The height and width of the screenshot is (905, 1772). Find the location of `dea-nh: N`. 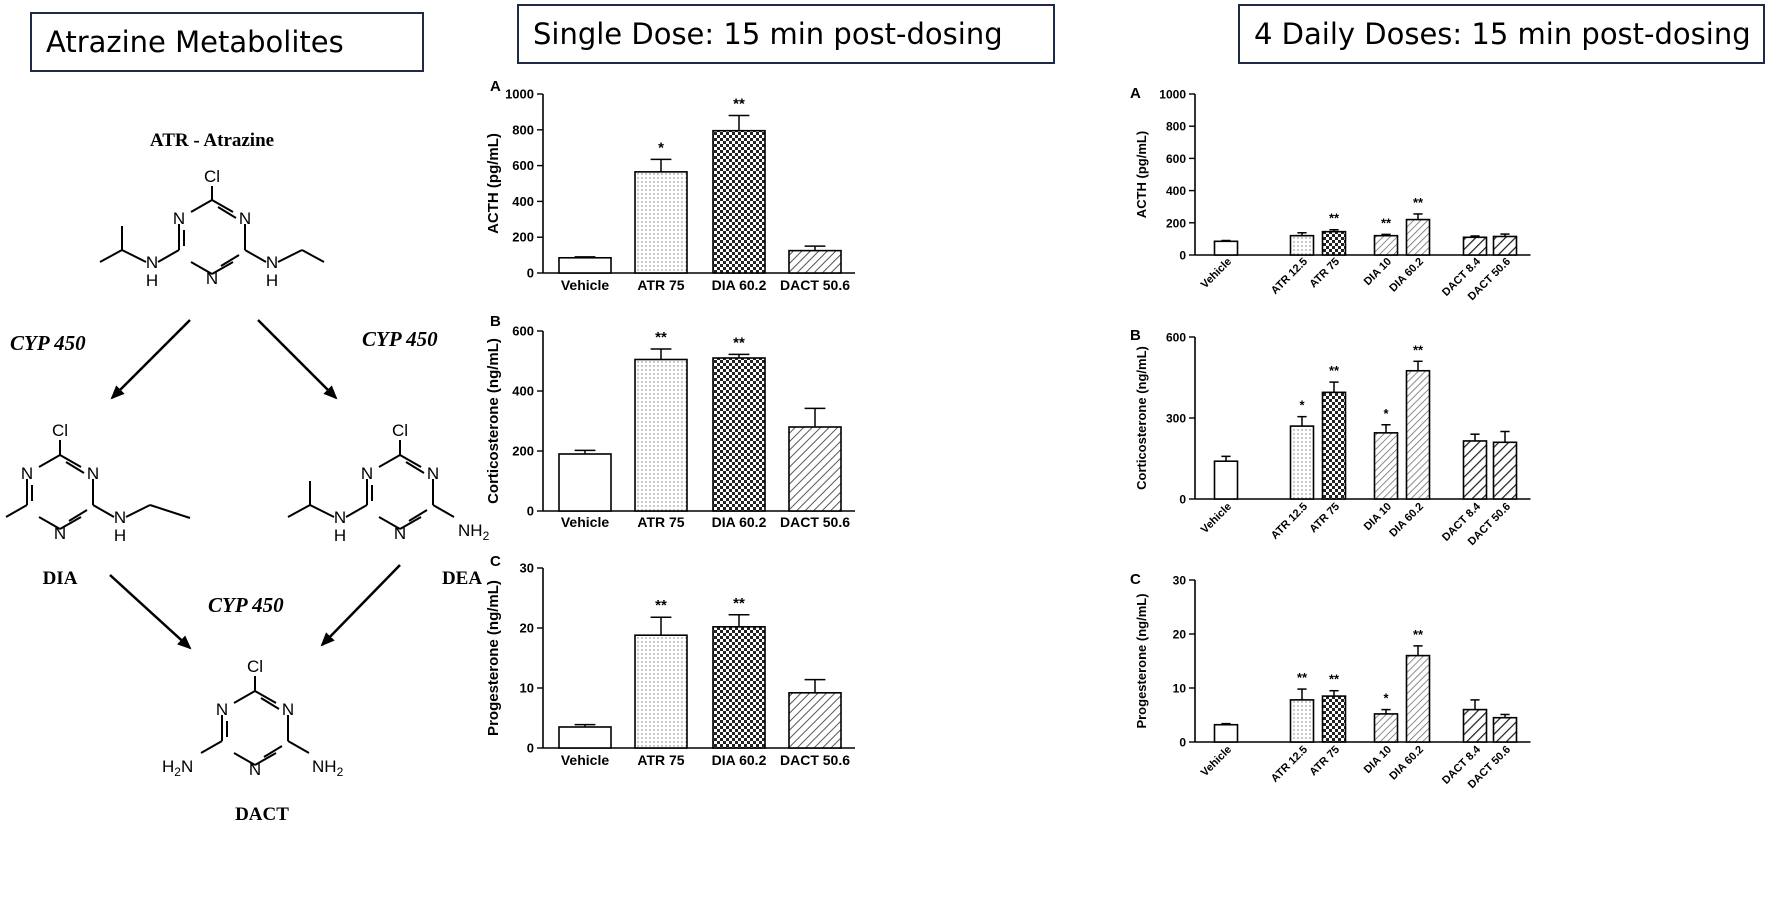

dea-nh: N is located at coordinates (340, 517).